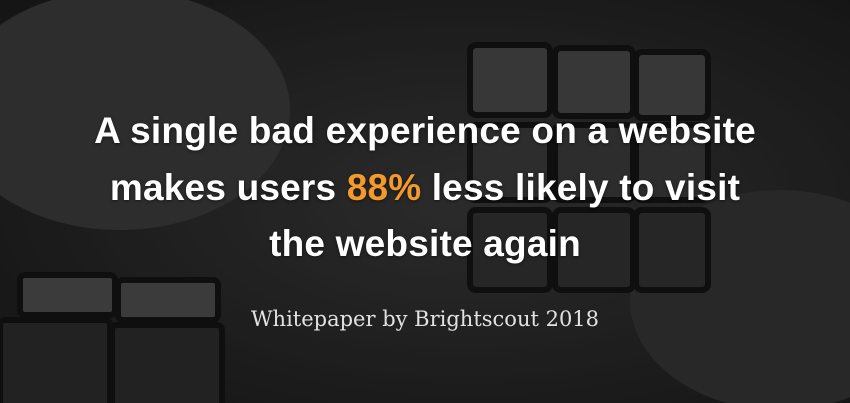  Describe the element at coordinates (586, 187) in the screenshot. I see `headline-text: less likely to visit` at that location.